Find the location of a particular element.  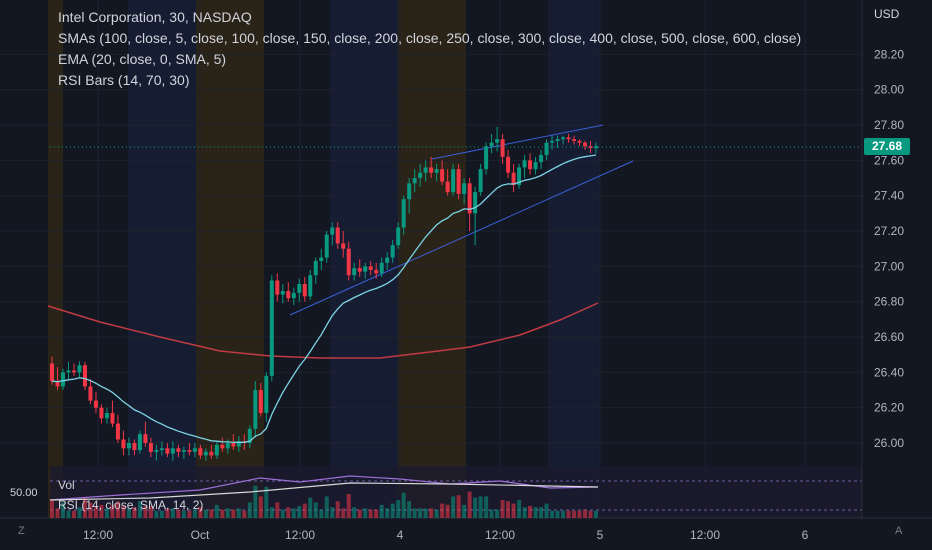

price-tick-label: 27.20 is located at coordinates (889, 231).